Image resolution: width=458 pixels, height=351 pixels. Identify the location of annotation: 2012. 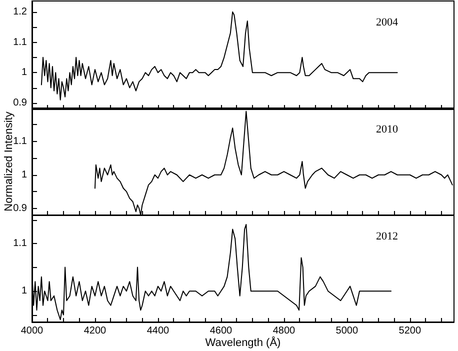
(387, 236).